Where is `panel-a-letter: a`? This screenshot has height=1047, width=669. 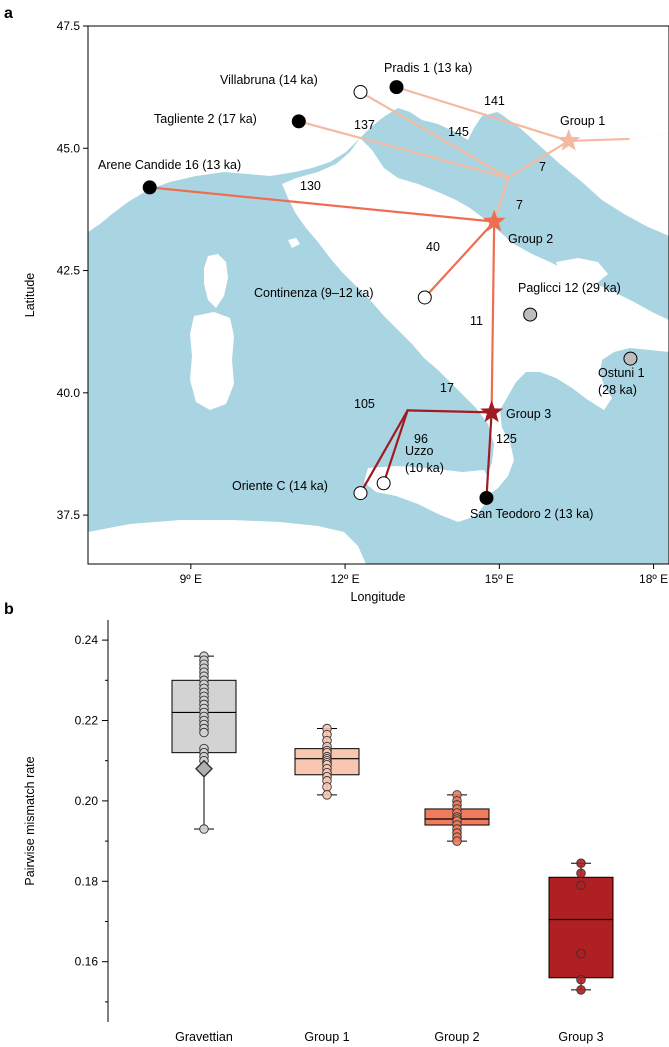
panel-a-letter: a is located at coordinates (8, 13).